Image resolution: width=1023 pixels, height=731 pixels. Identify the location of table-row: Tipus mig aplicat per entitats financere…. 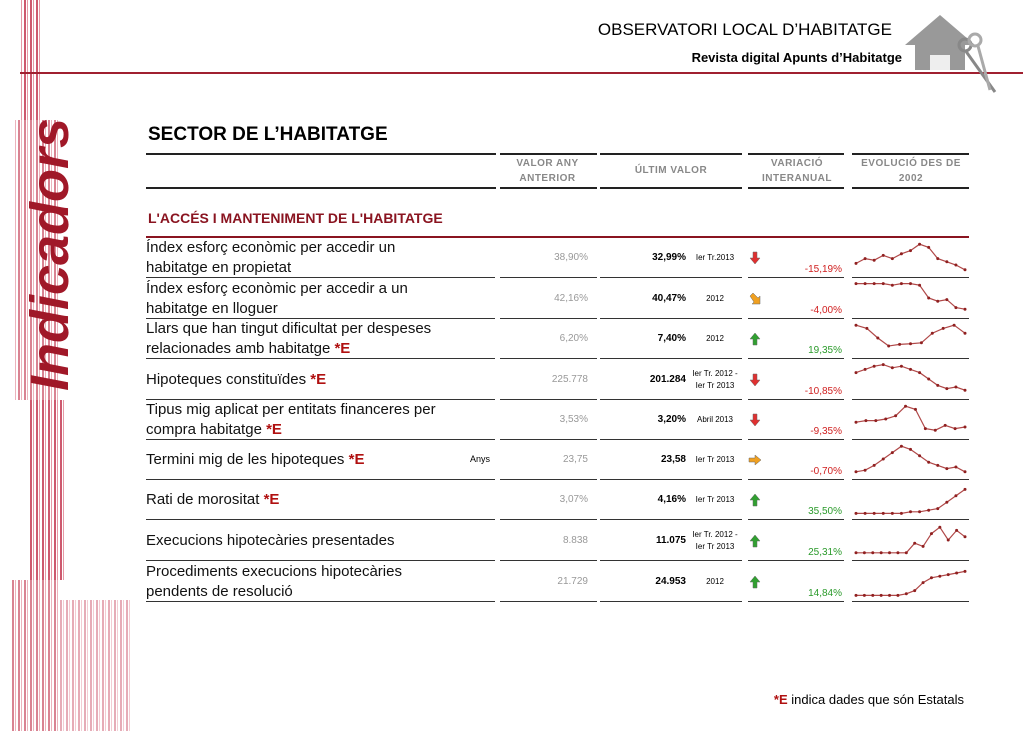
(511, 420).